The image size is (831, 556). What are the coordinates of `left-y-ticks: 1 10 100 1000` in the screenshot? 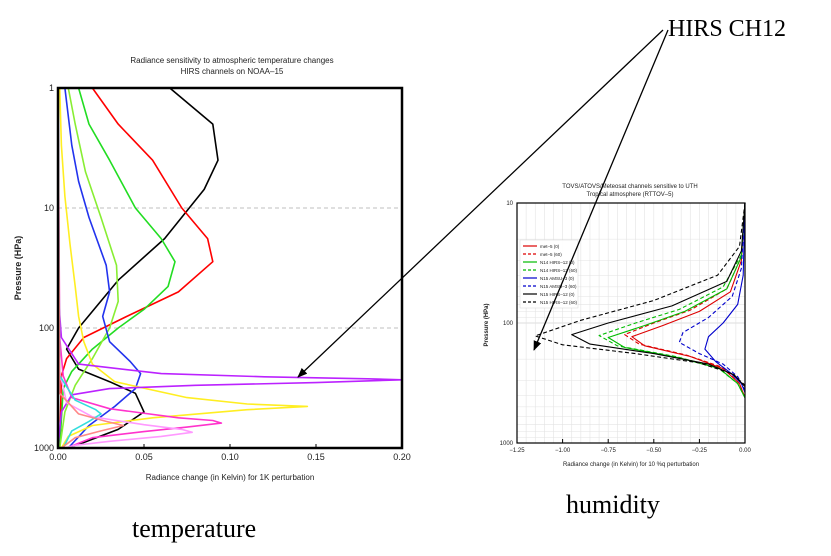 It's located at (44, 268).